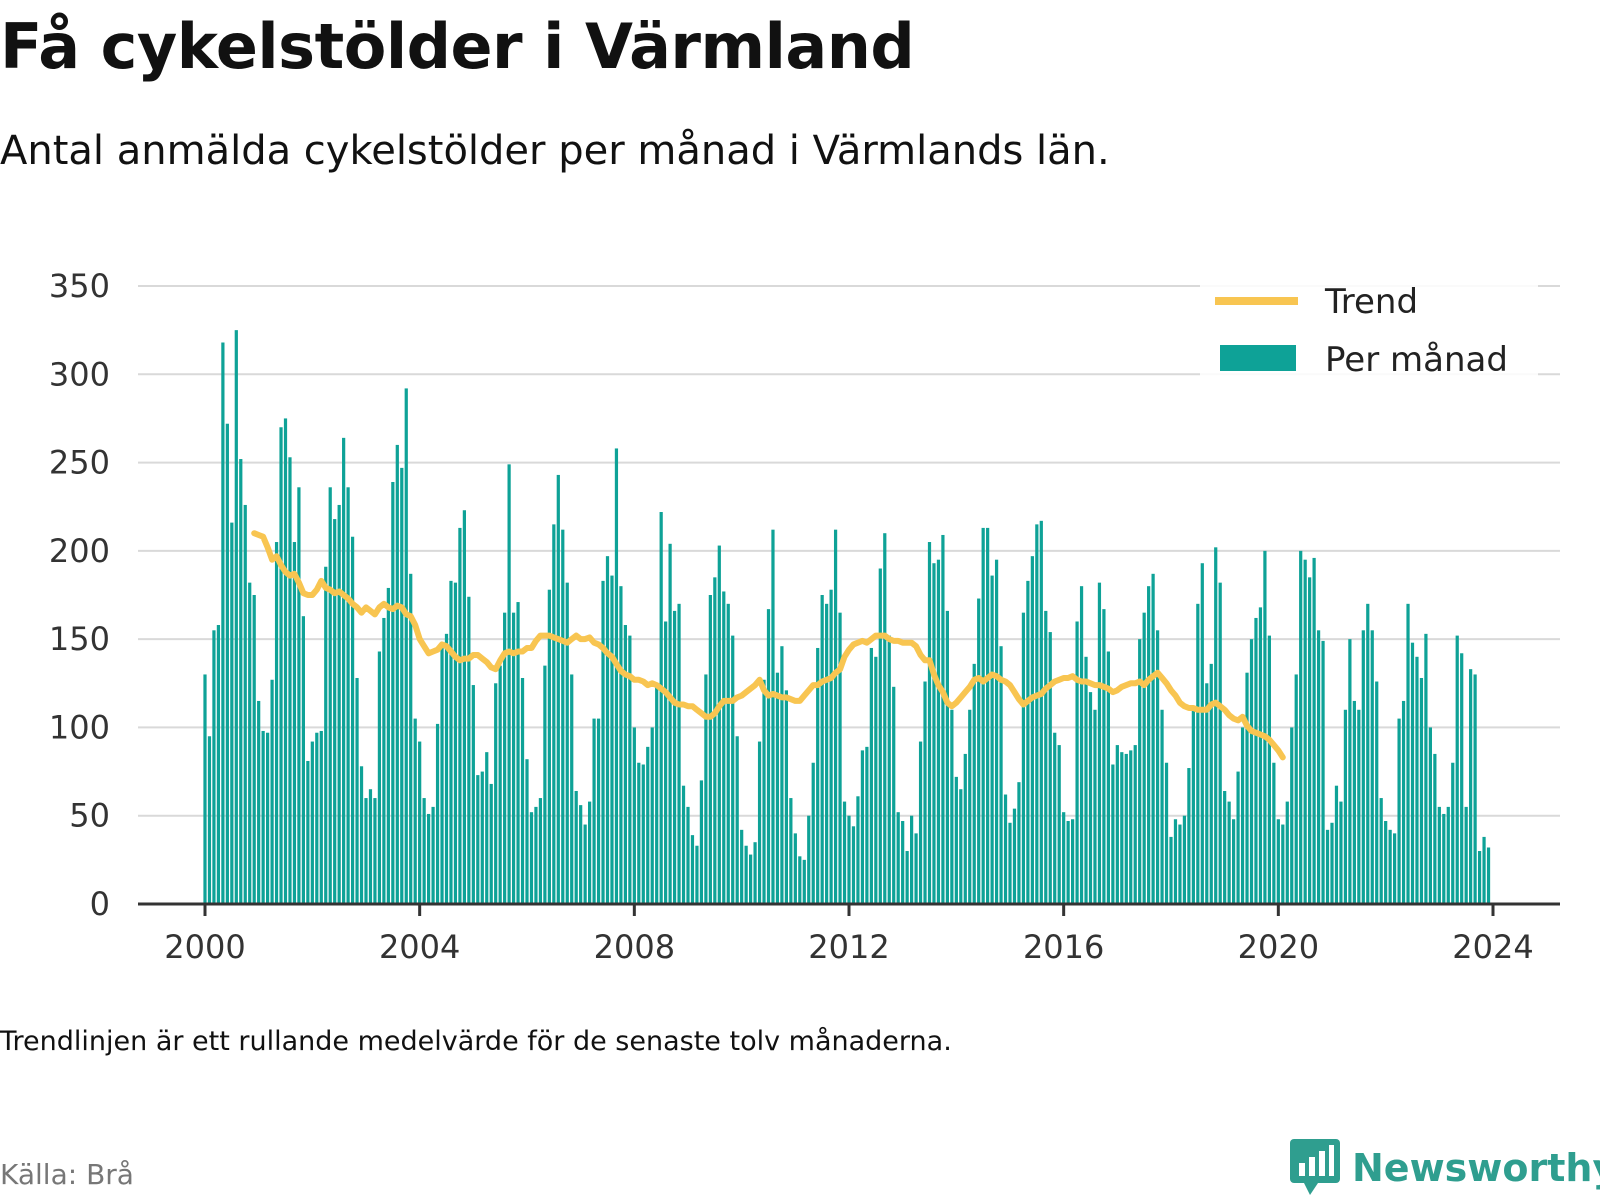  I want to click on x-tick-label: 2008, so click(634, 947).